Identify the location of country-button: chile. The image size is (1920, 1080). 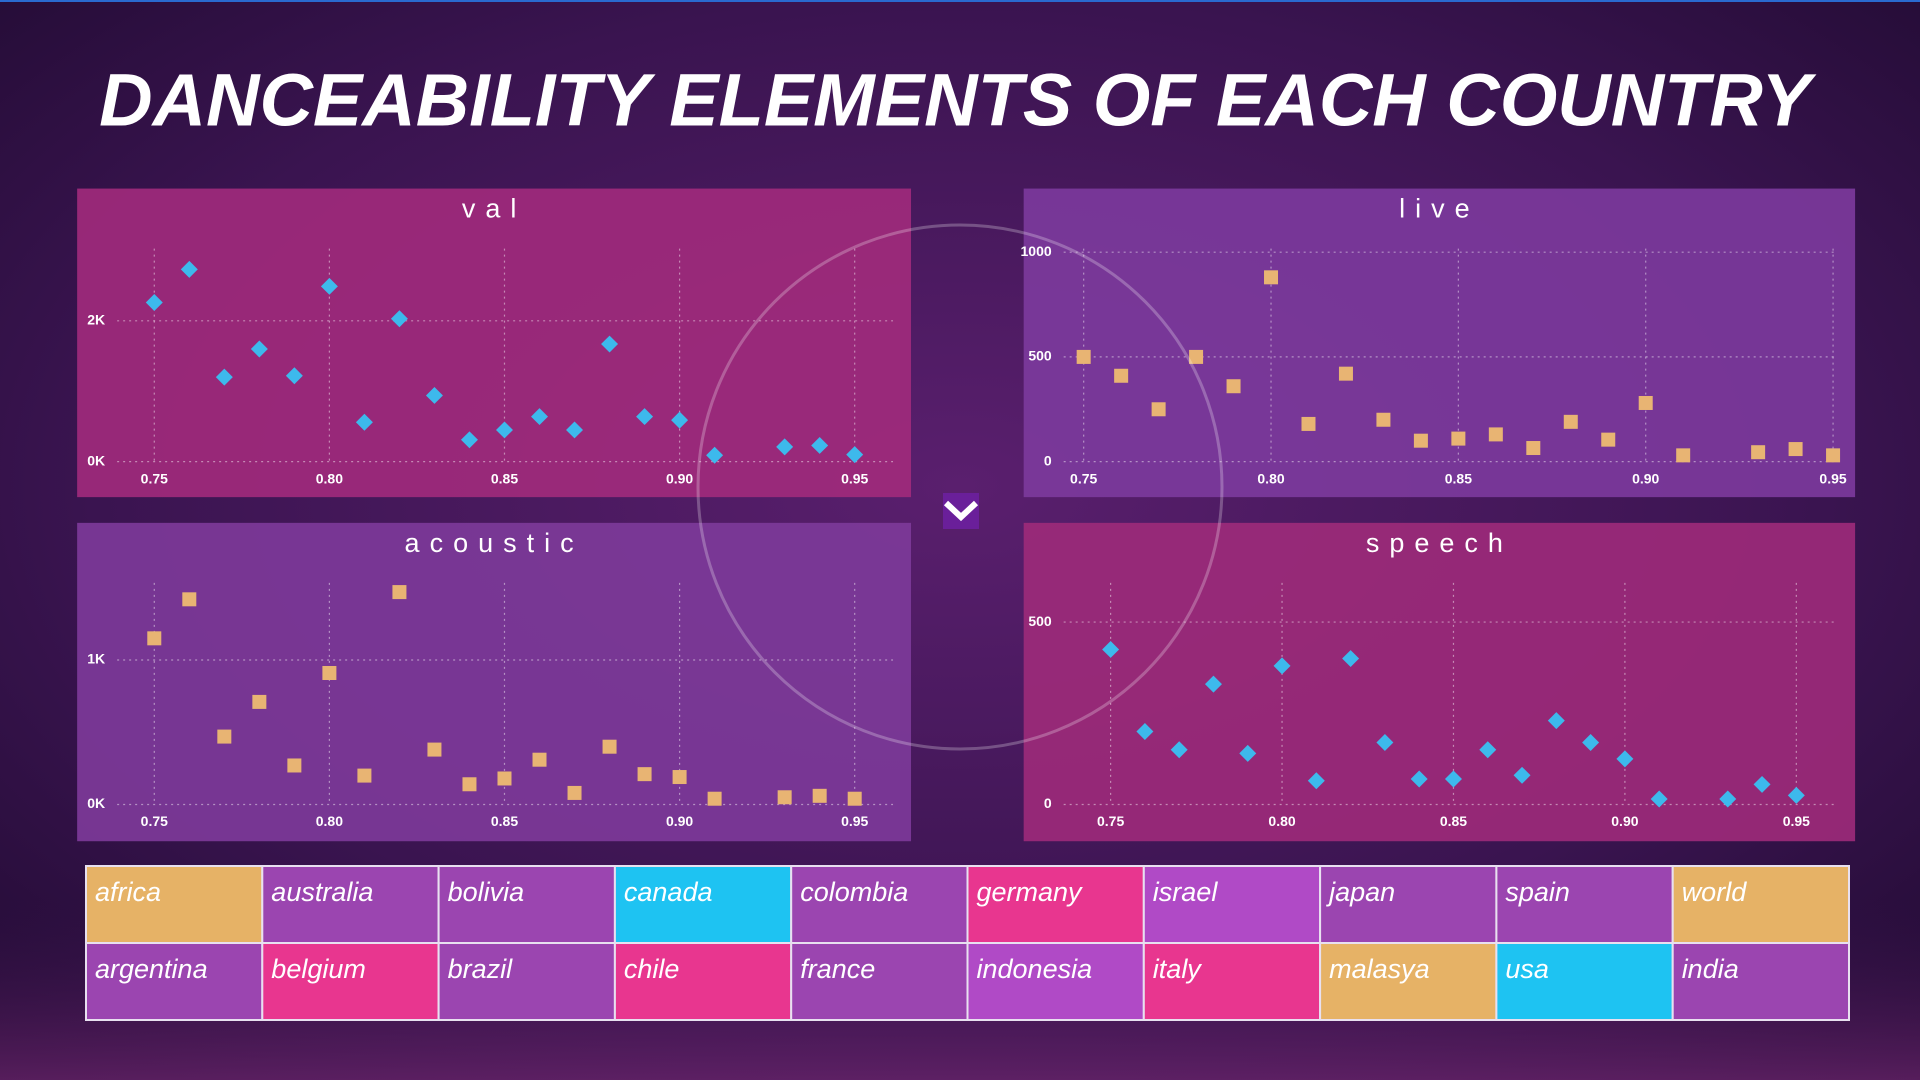
(703, 981).